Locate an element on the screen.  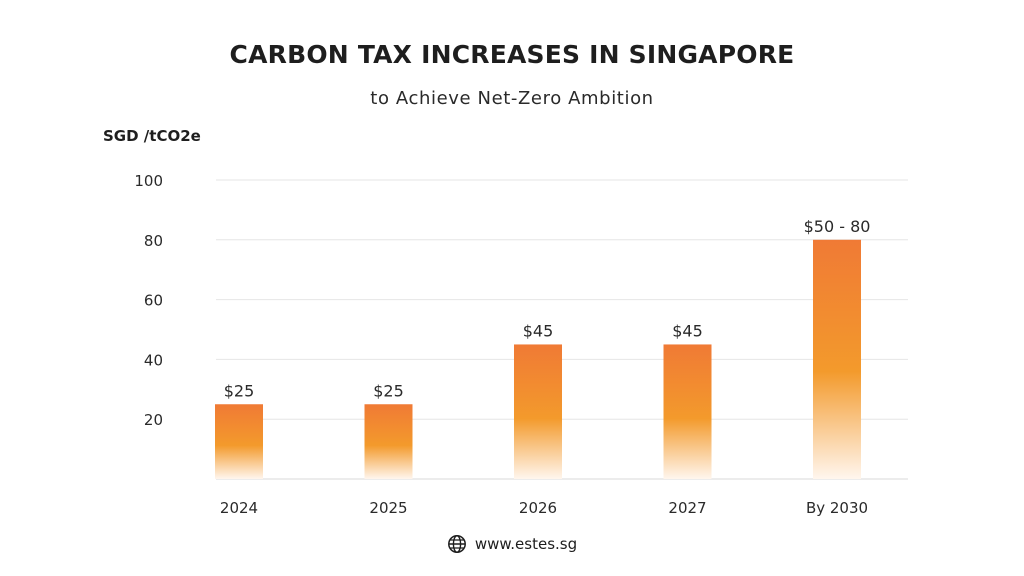
chart-subtitle: to Achieve Net-Zero Ambition is located at coordinates (512, 98).